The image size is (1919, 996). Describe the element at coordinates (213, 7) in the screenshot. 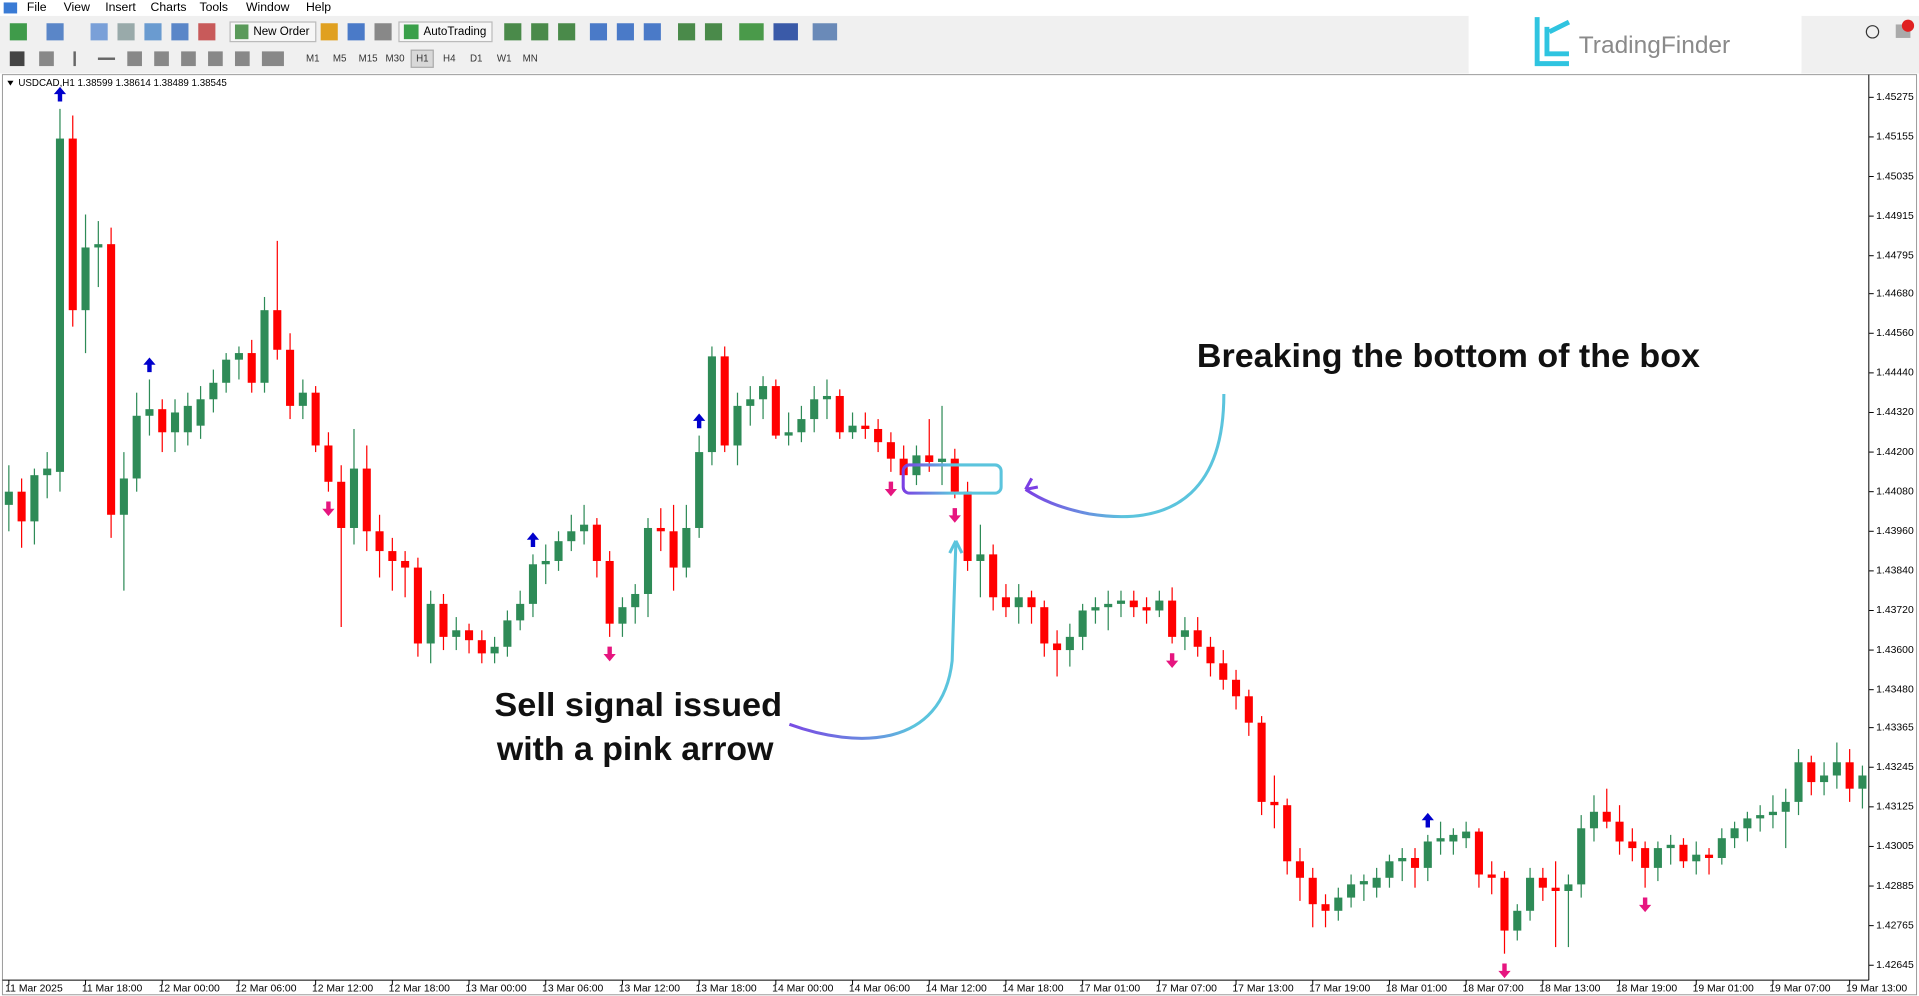

I see `menu-item: Tools` at that location.